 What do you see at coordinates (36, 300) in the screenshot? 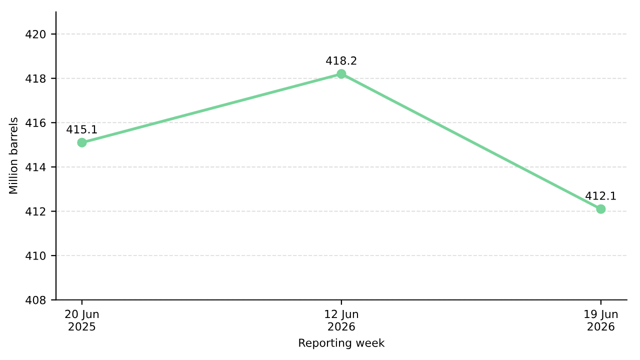
I see `y-tick-label: 408` at bounding box center [36, 300].